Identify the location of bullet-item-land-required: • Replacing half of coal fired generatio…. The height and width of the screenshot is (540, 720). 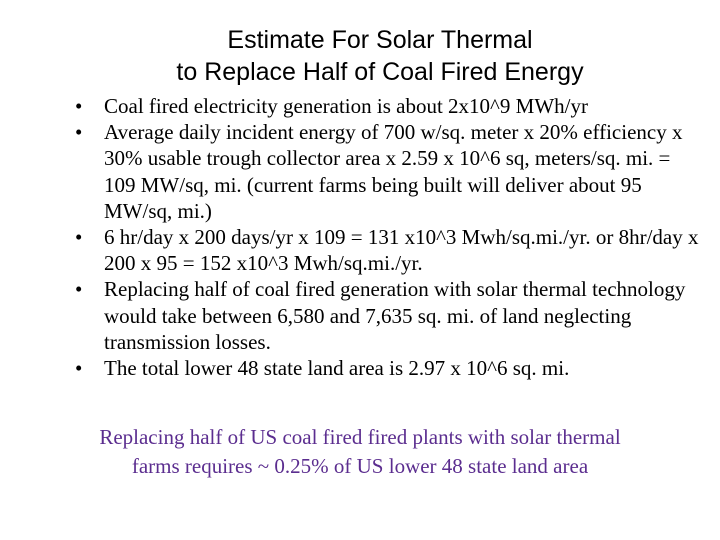
(390, 315).